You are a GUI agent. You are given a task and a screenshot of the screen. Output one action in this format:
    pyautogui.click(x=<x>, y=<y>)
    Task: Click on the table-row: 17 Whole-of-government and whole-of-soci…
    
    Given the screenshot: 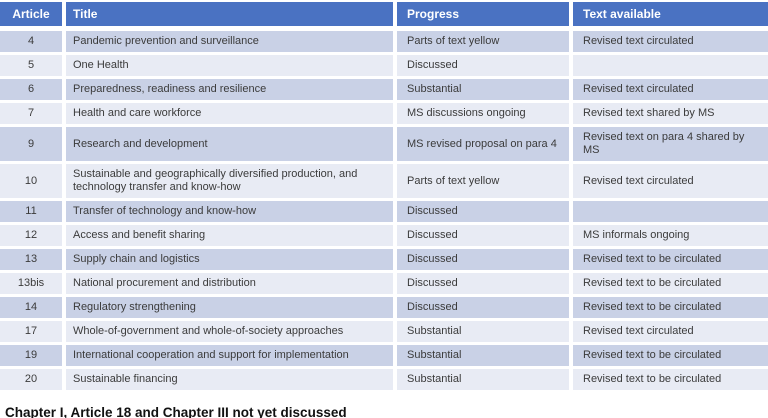 What is the action you would take?
    pyautogui.click(x=384, y=331)
    